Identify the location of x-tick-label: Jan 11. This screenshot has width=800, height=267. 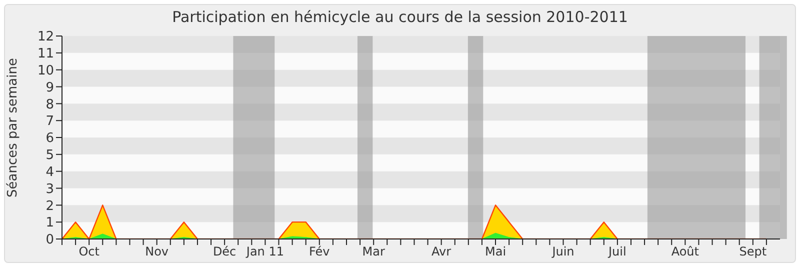
(264, 251).